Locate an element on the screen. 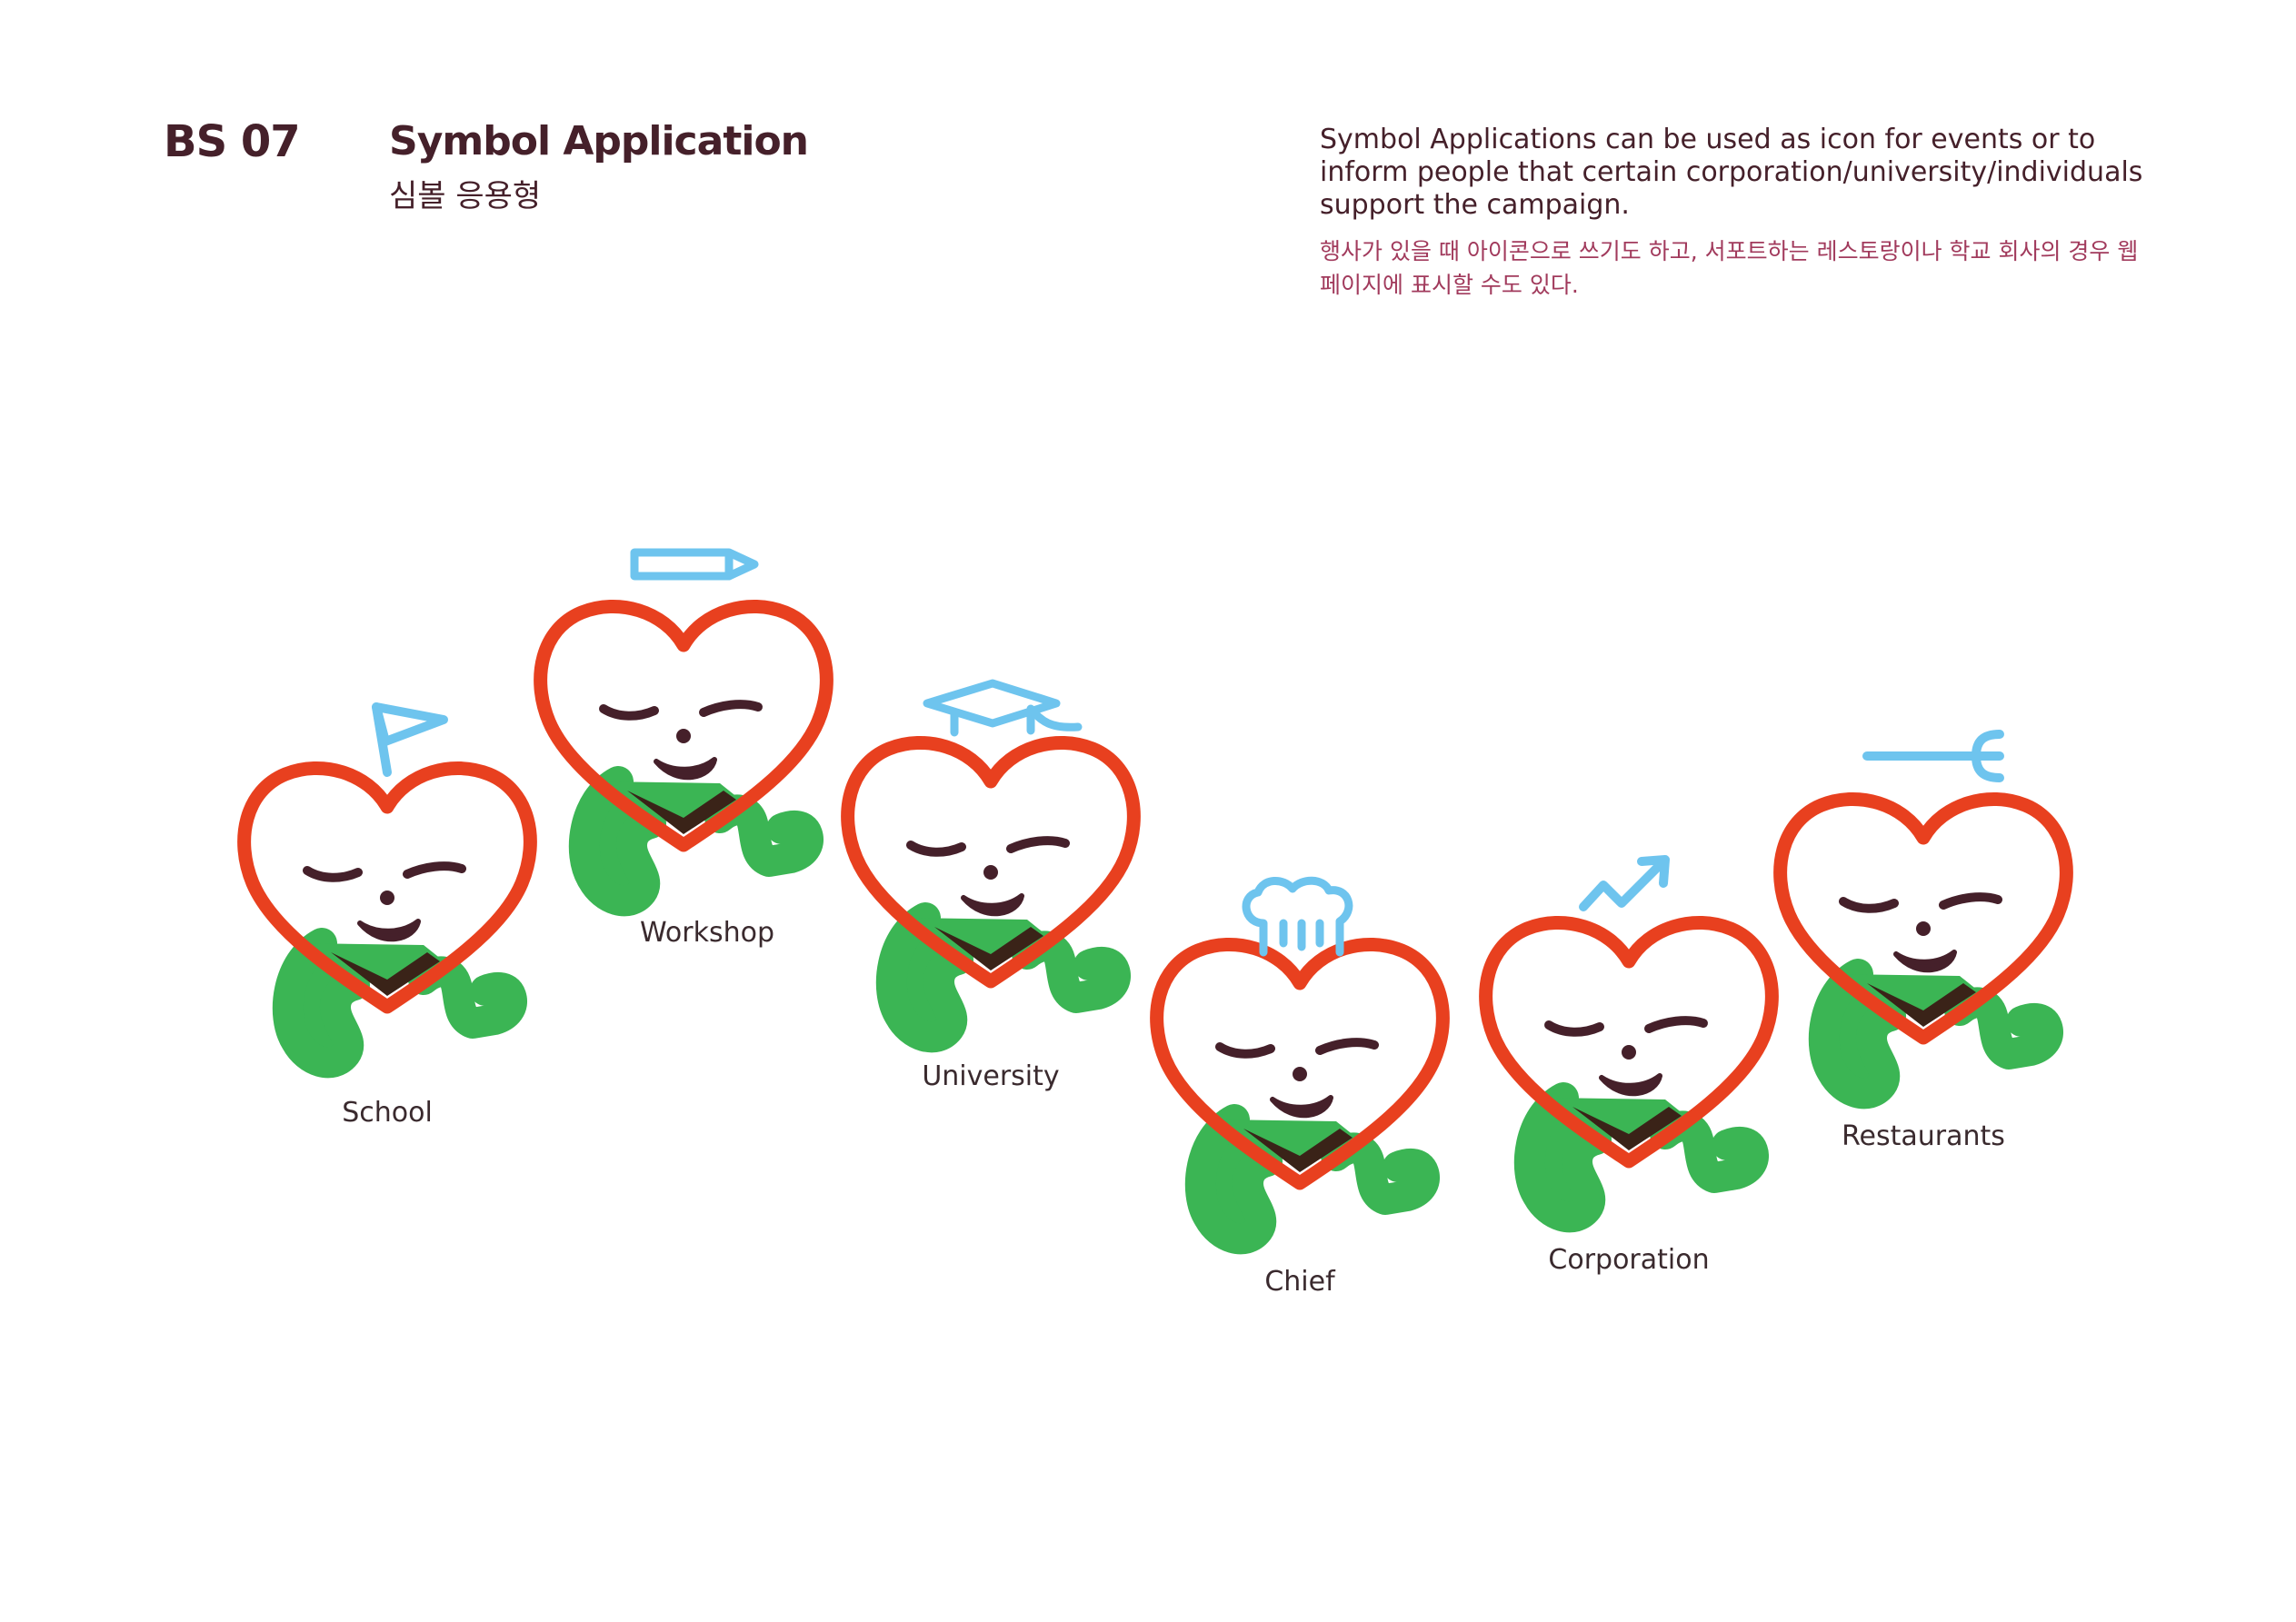 The width and height of the screenshot is (2296, 1622). mascot-school: School is located at coordinates (388, 915).